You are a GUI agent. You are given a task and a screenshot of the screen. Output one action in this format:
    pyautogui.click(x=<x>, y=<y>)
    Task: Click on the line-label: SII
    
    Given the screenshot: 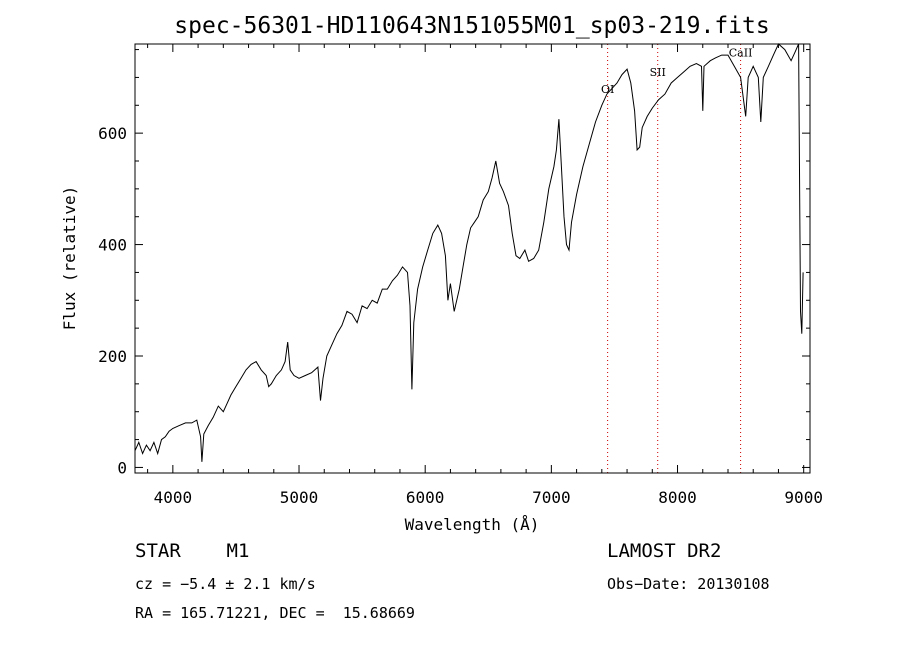 What is the action you would take?
    pyautogui.click(x=658, y=72)
    